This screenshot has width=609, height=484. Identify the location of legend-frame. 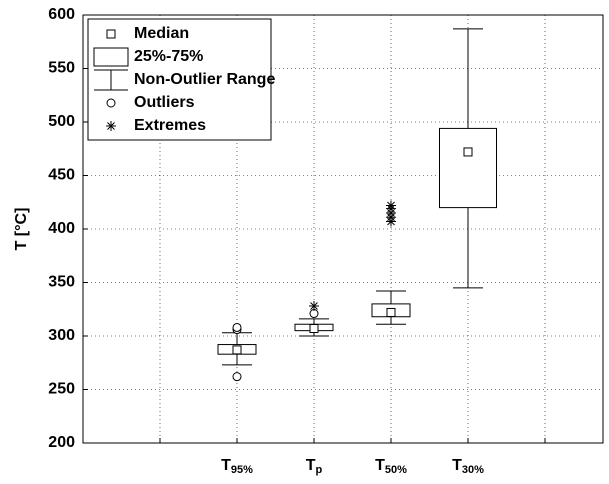
(179, 79).